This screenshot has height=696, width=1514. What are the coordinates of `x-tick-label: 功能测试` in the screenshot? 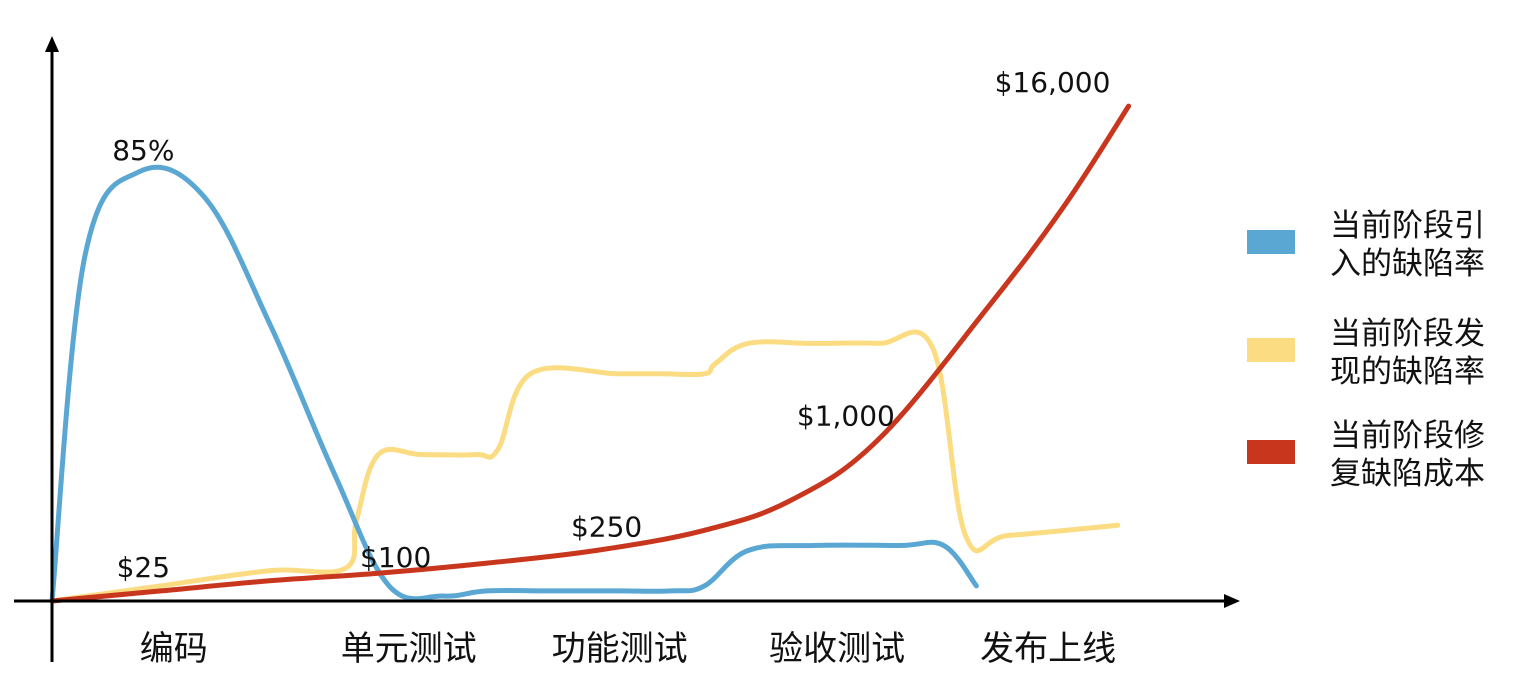 It's located at (620, 649).